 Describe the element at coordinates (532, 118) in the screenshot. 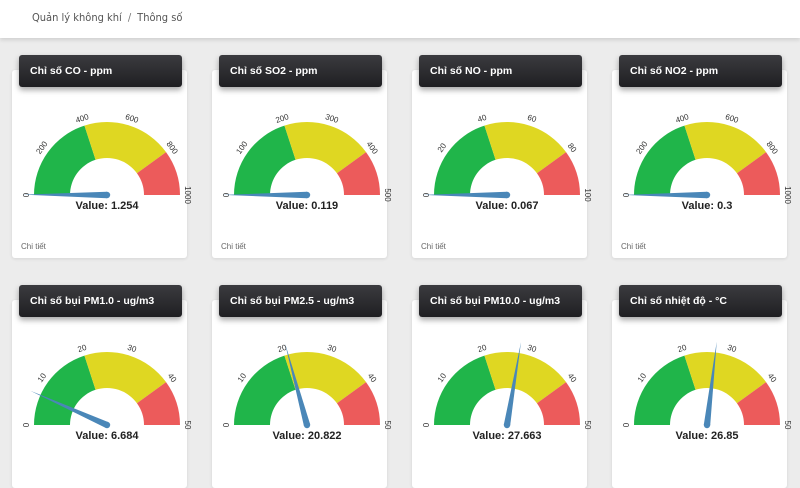

I see `gauge-tick-label: 60` at that location.